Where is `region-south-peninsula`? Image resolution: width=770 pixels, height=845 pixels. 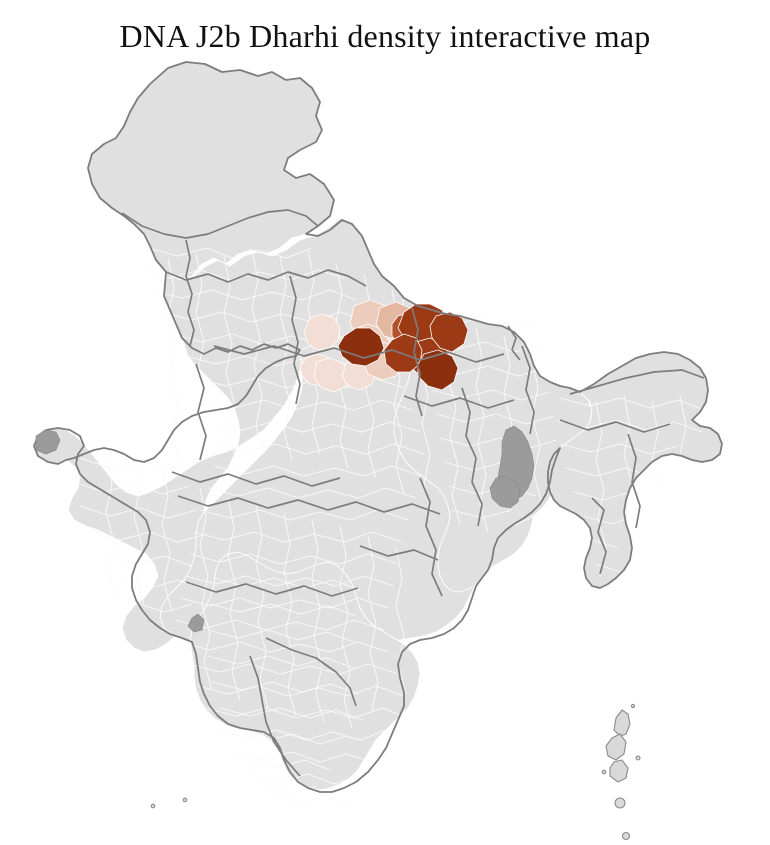 region-south-peninsula is located at coordinates (305, 671).